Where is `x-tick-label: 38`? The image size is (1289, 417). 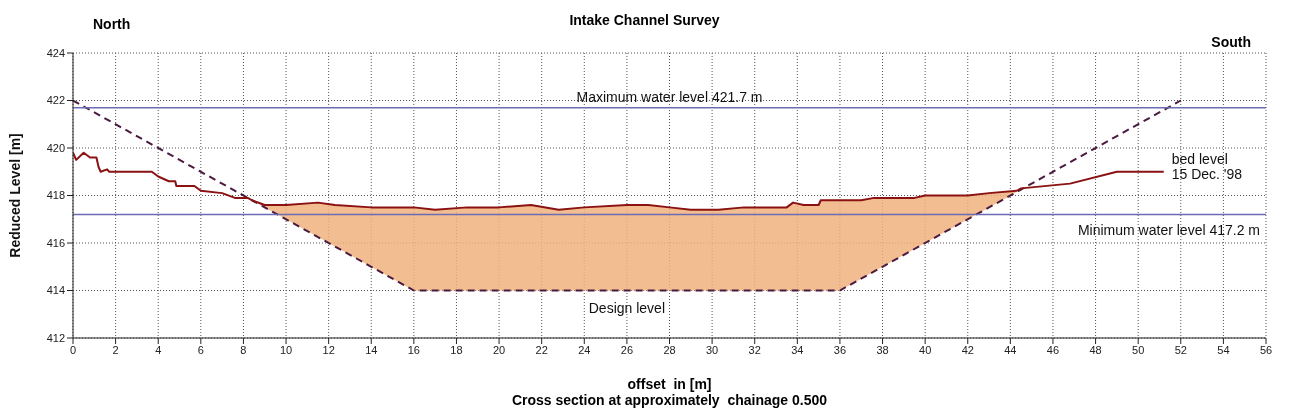 x-tick-label: 38 is located at coordinates (882, 349).